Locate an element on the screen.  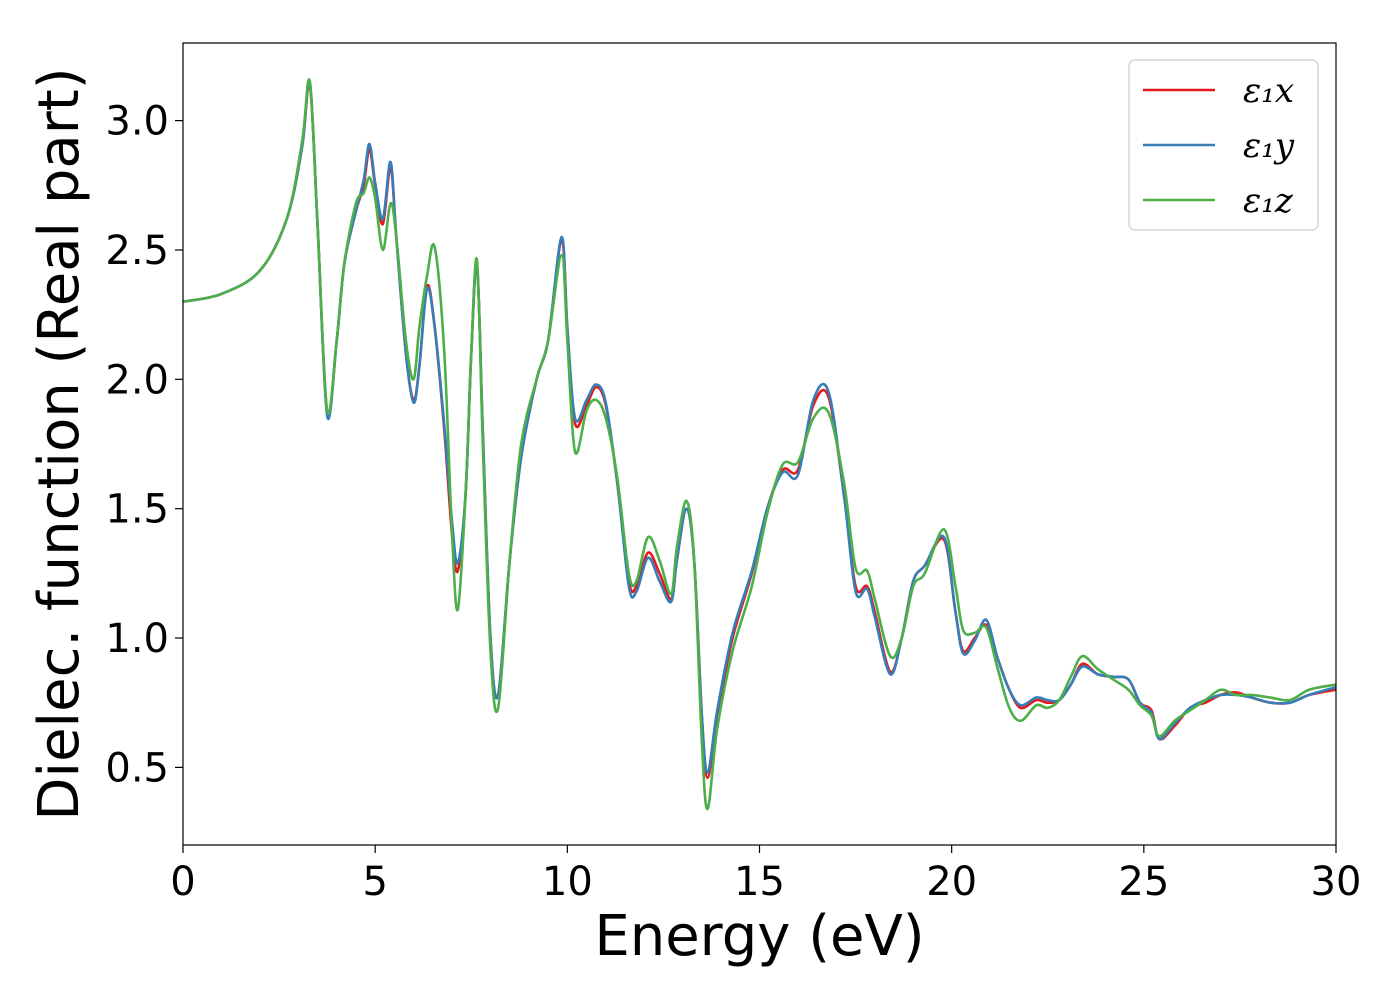
x-tick-label: 10 is located at coordinates (567, 882).